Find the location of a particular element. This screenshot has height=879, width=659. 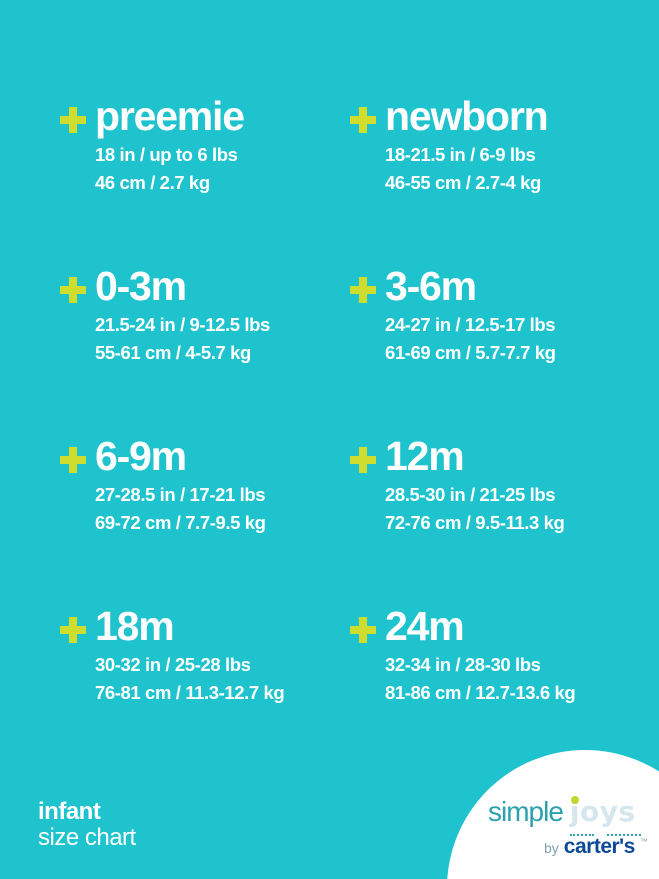

size-header: preemie is located at coordinates (205, 116).